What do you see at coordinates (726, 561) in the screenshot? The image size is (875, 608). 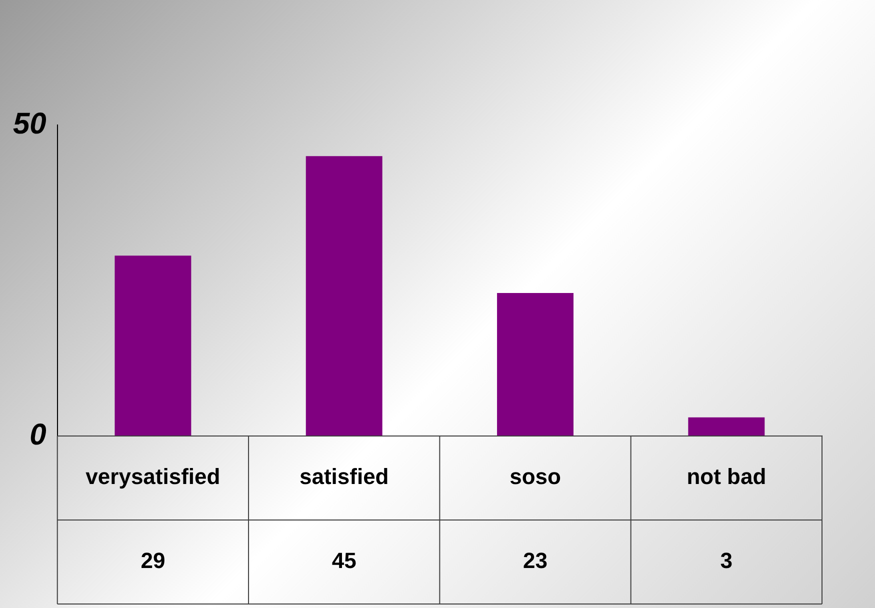 I see `data-label: 3` at bounding box center [726, 561].